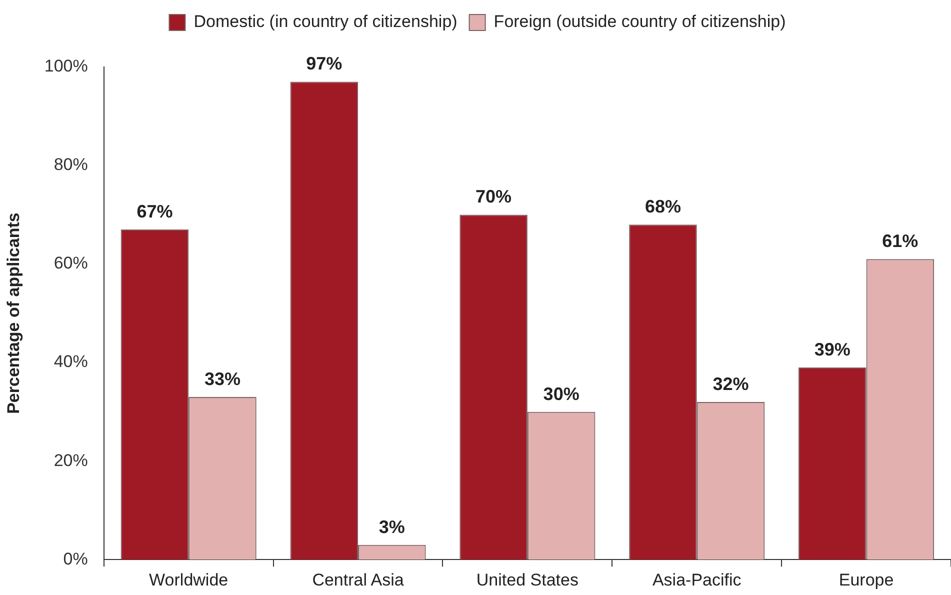 Image resolution: width=951 pixels, height=595 pixels. Describe the element at coordinates (75, 558) in the screenshot. I see `y-tick-label: 0%` at that location.